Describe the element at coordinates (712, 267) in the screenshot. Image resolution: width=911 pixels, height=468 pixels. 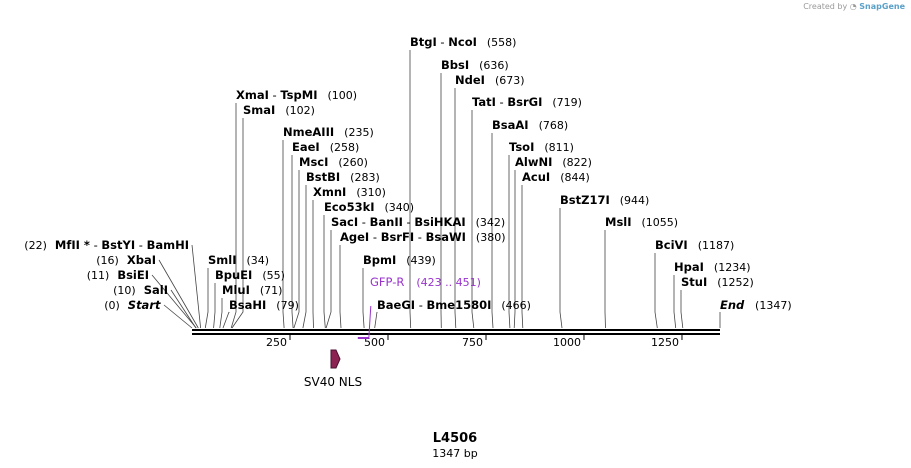
I see `site-hpai: HpaI (1234)` at that location.